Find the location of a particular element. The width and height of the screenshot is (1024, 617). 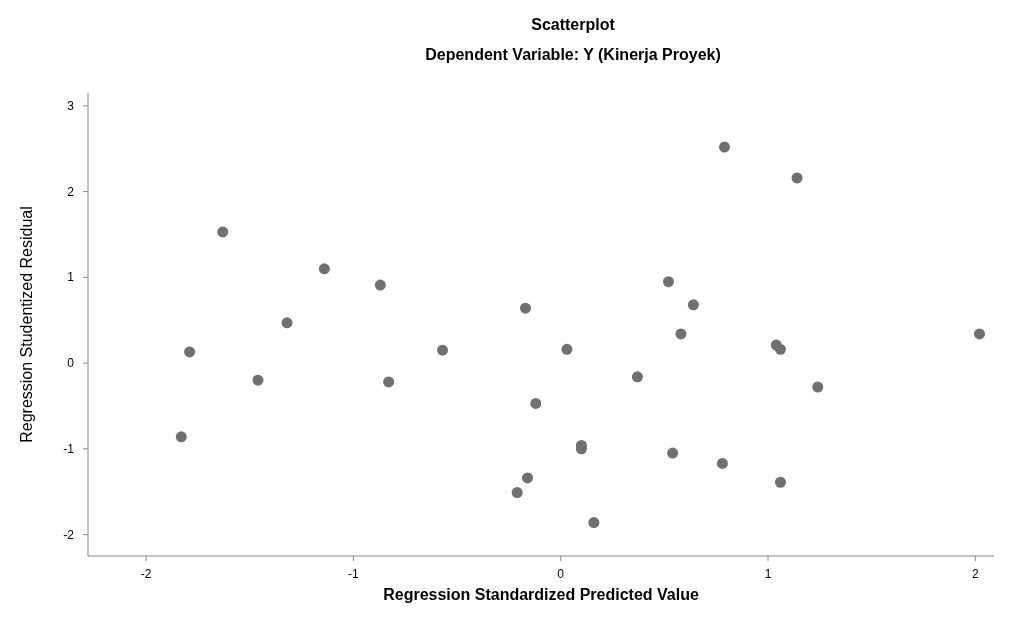

x-tick-label: -1 is located at coordinates (354, 574).